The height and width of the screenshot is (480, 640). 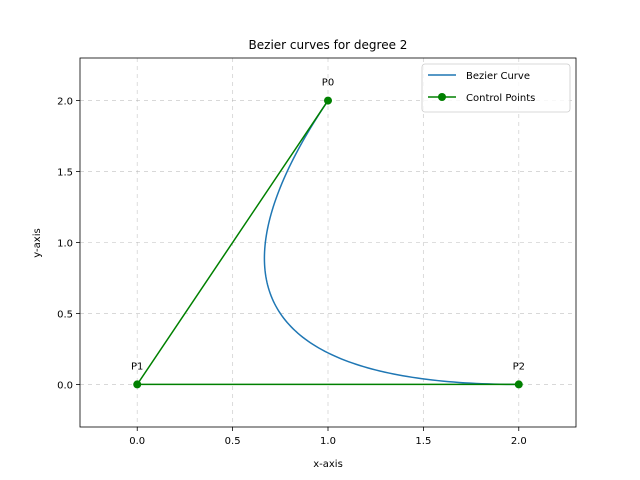 What do you see at coordinates (498, 76) in the screenshot?
I see `legend-label-bezier-curve: Bezier Curve` at bounding box center [498, 76].